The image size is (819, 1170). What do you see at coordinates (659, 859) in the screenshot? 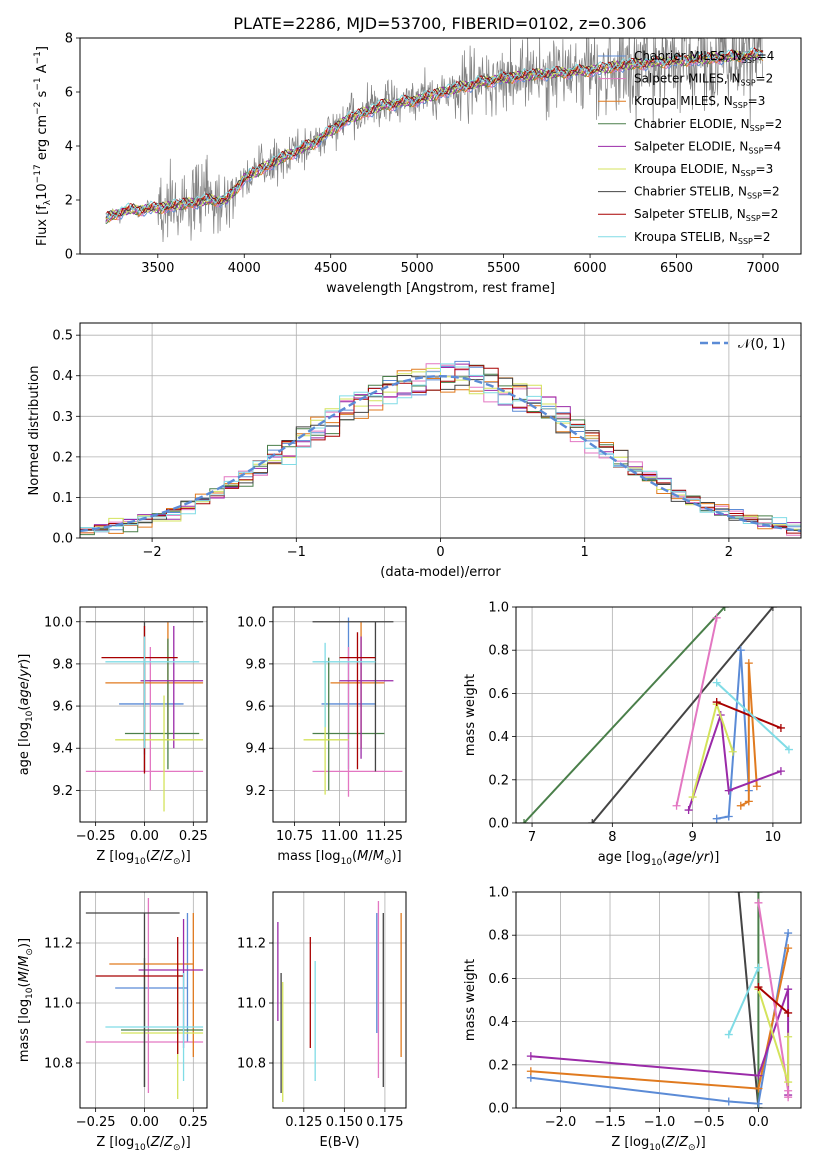
I see `x-axis-label: age [log10(age/yr)]` at bounding box center [659, 859].